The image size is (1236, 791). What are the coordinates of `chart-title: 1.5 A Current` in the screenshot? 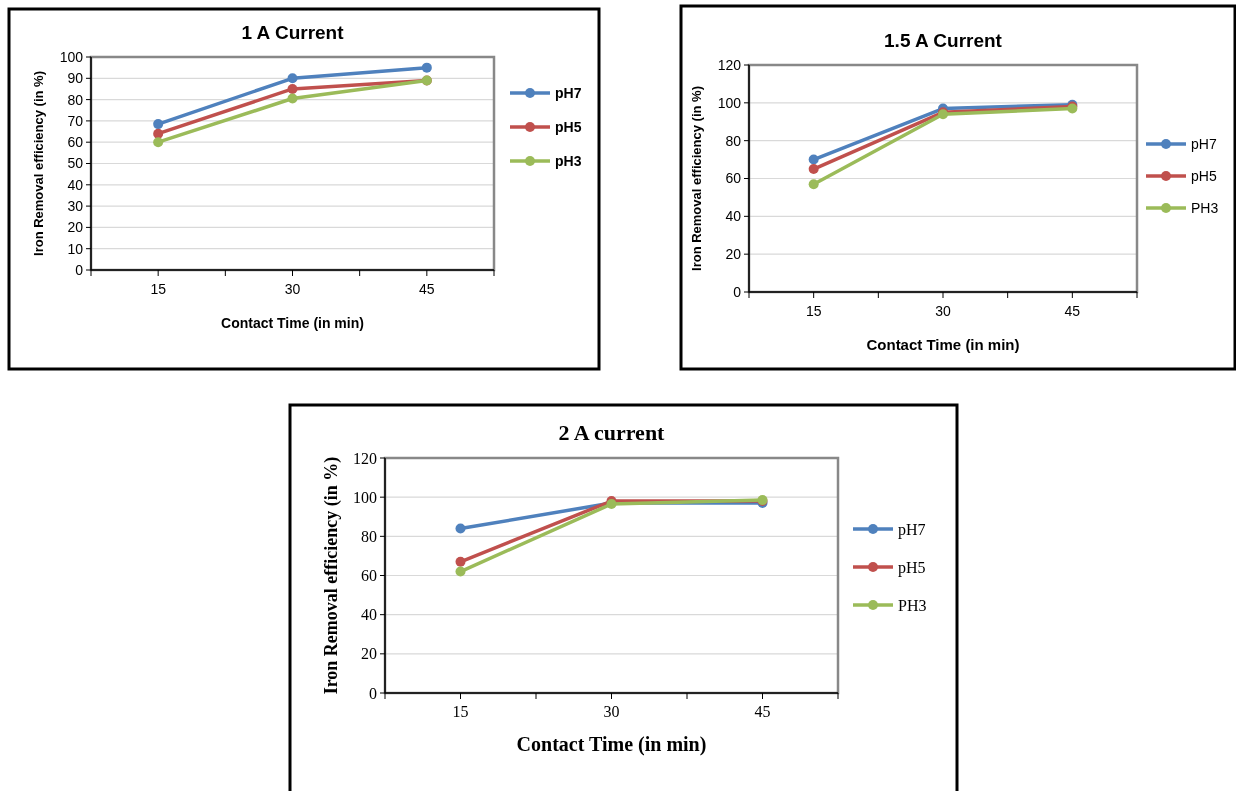 It's located at (943, 40).